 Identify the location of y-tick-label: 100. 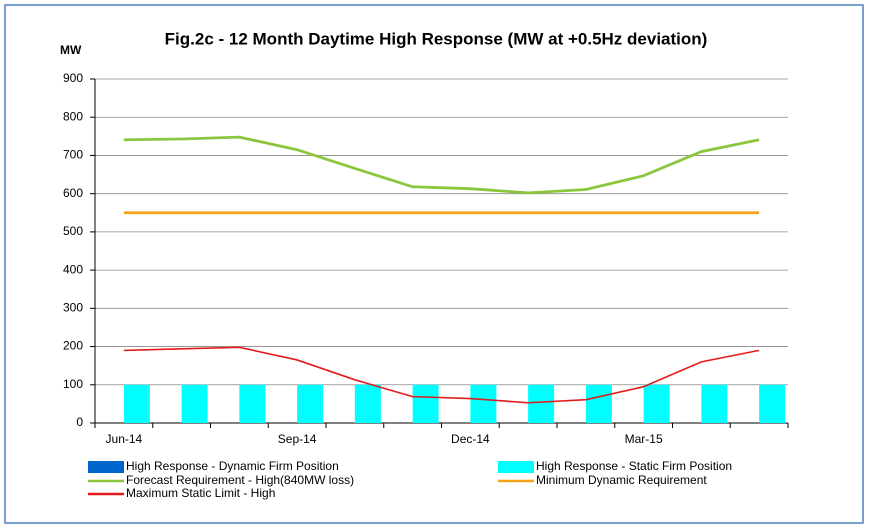
(73, 384).